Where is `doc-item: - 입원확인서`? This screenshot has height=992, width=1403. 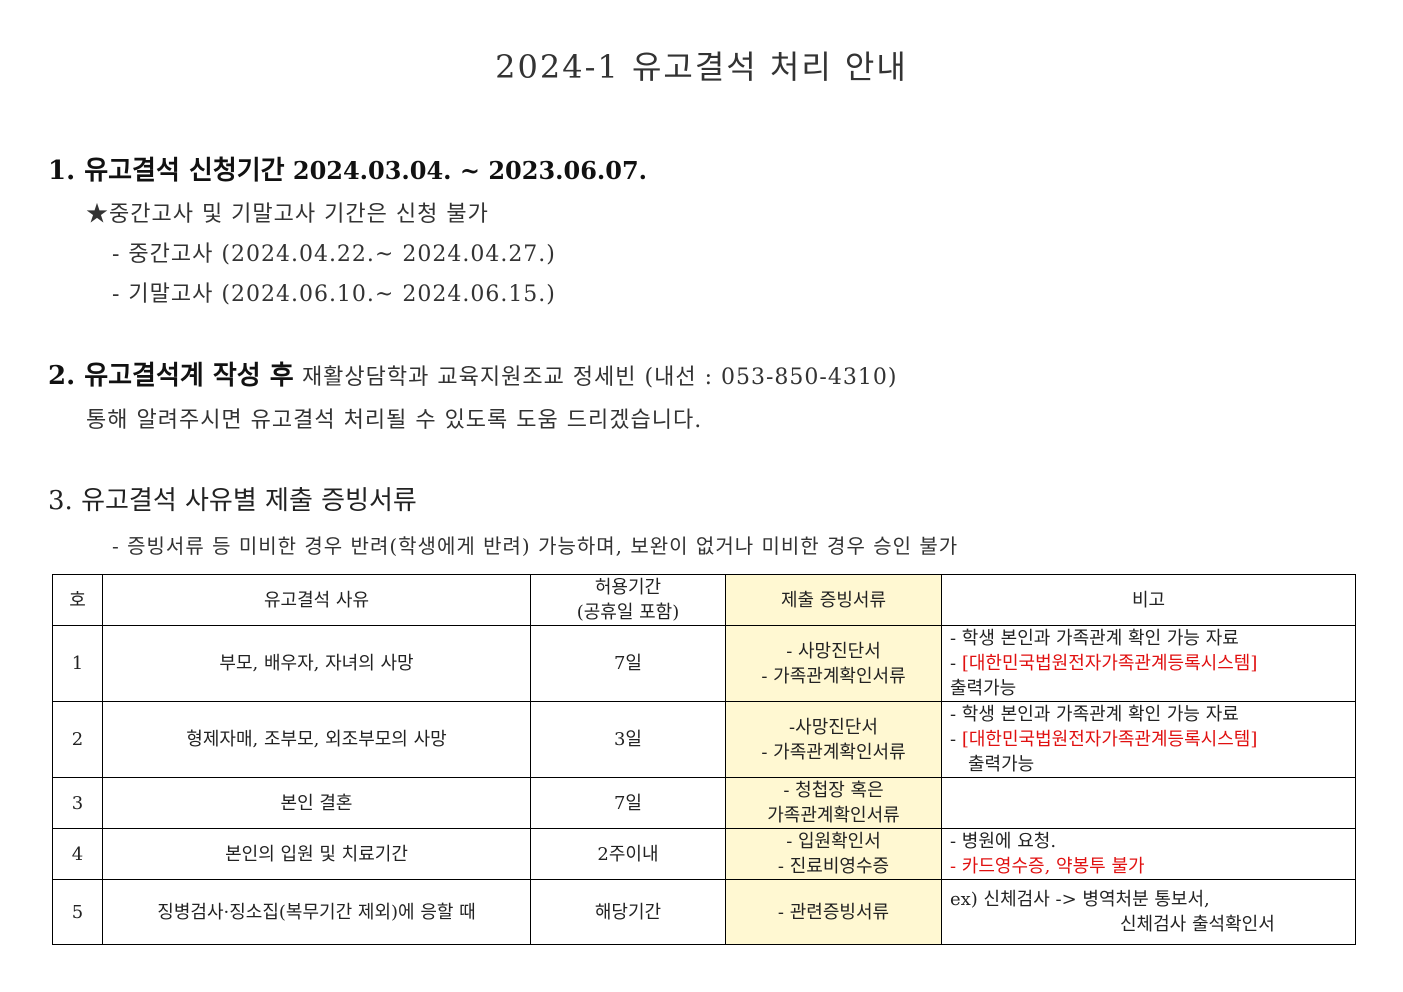 doc-item: - 입원확인서 is located at coordinates (833, 841).